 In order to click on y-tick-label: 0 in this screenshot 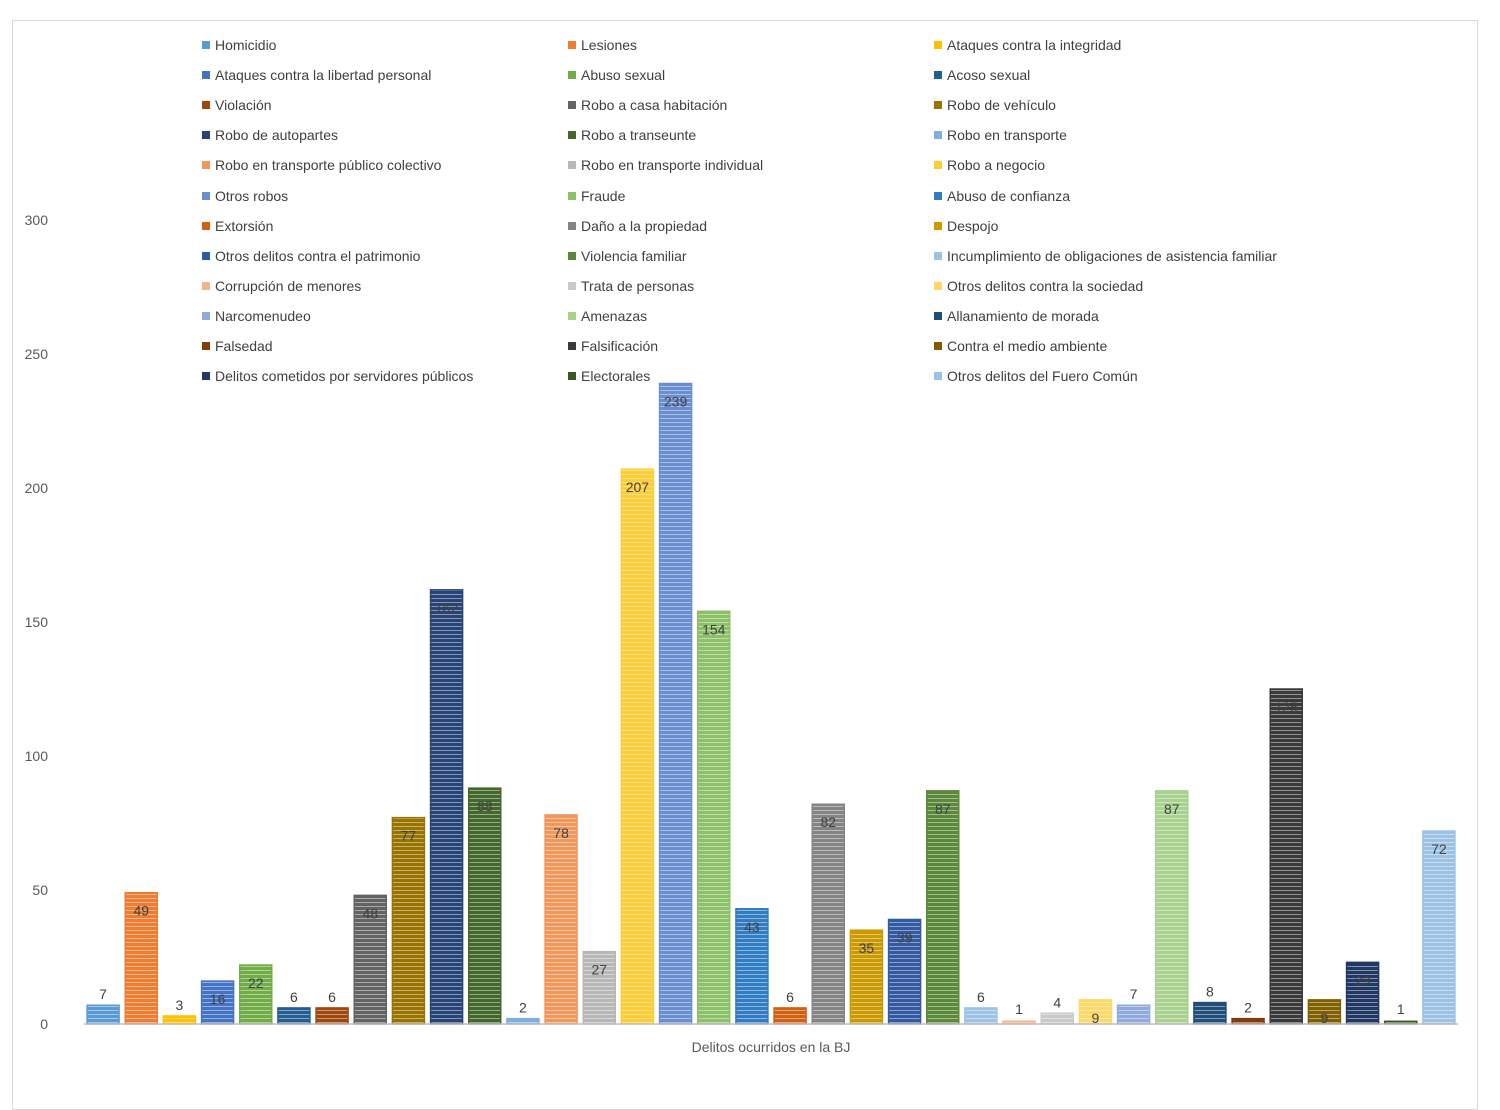, I will do `click(44, 1024)`.